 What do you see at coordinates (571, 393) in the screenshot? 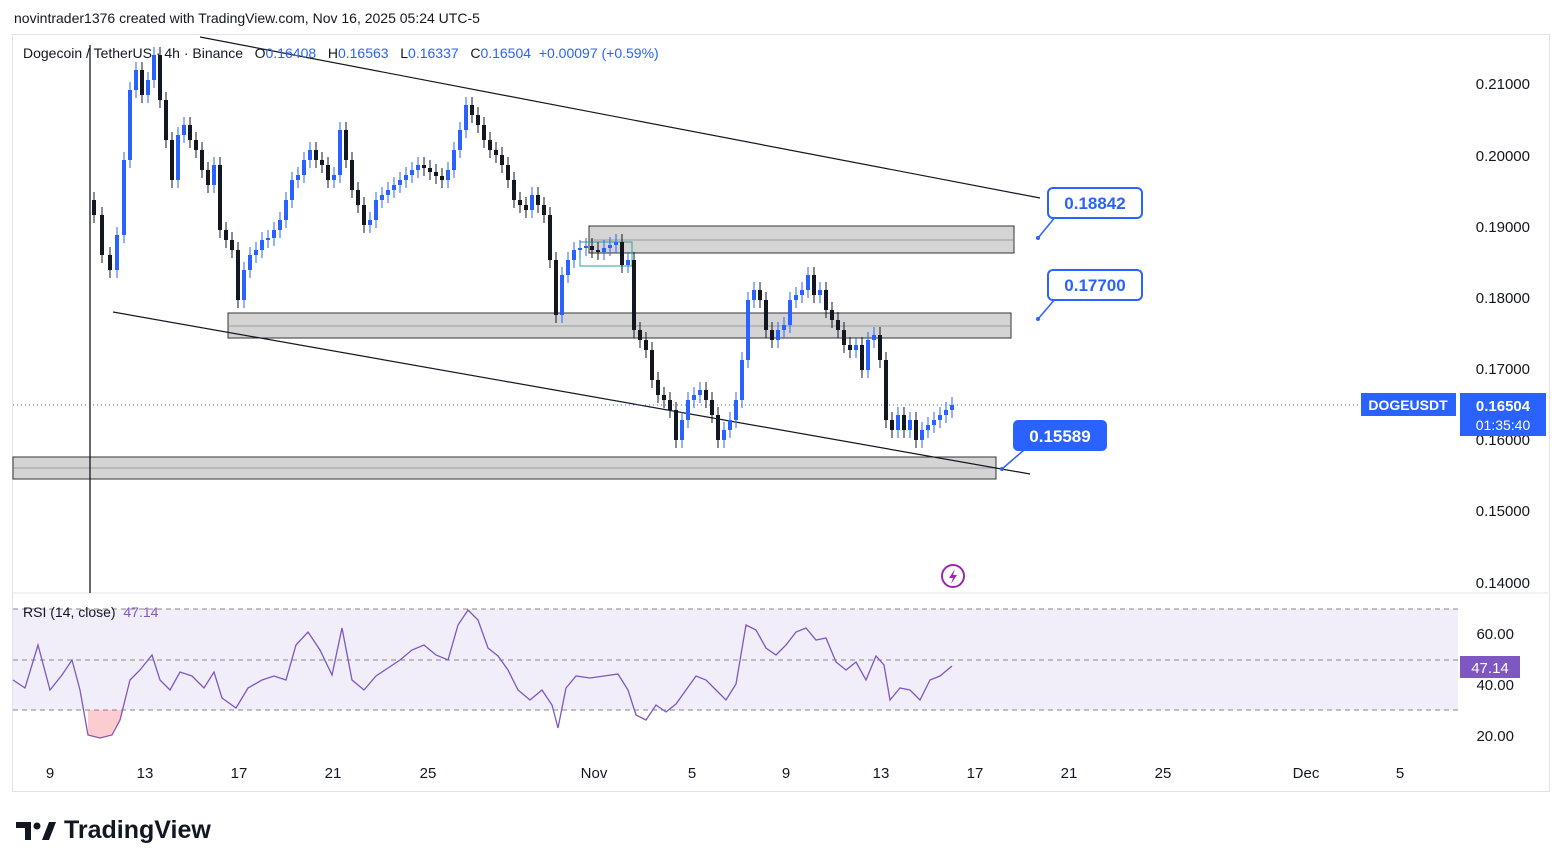
I see `channel-lower-trendline` at bounding box center [571, 393].